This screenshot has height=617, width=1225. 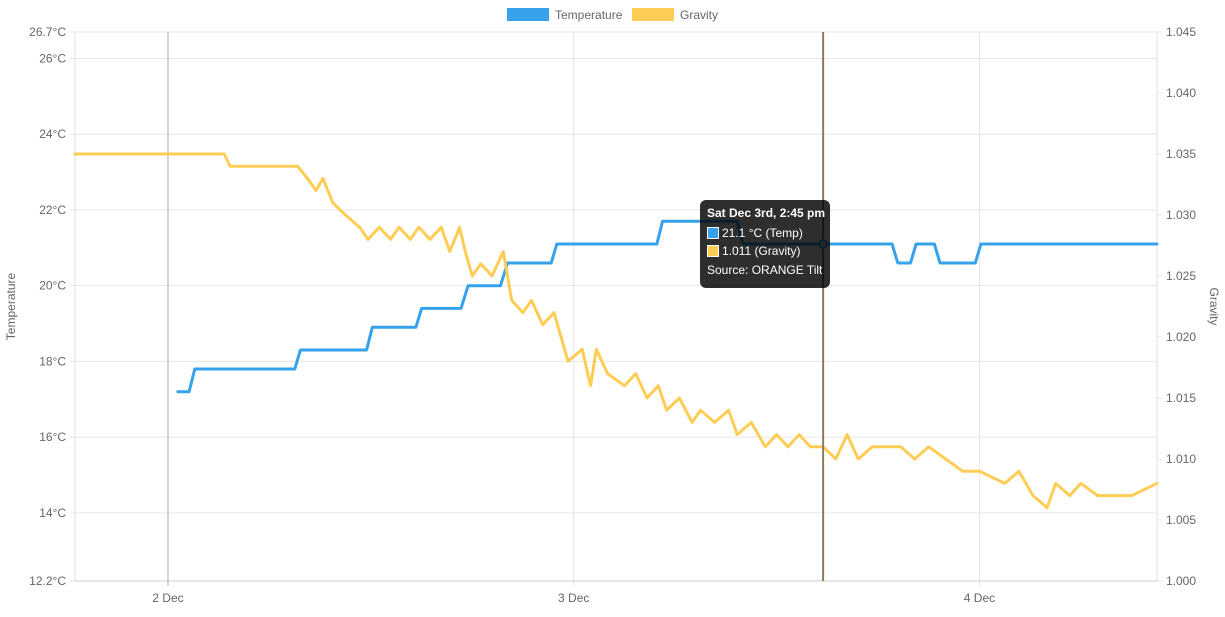 I want to click on y-right-tick-label: 1.000, so click(x=1181, y=581).